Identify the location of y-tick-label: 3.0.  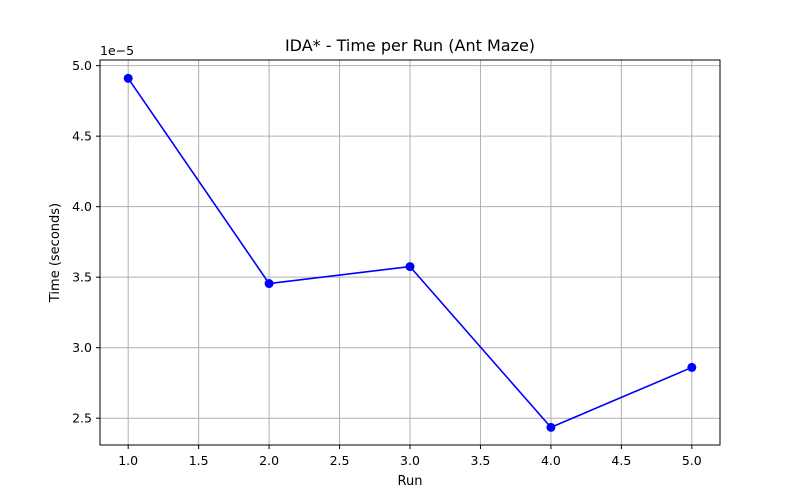
(82, 347).